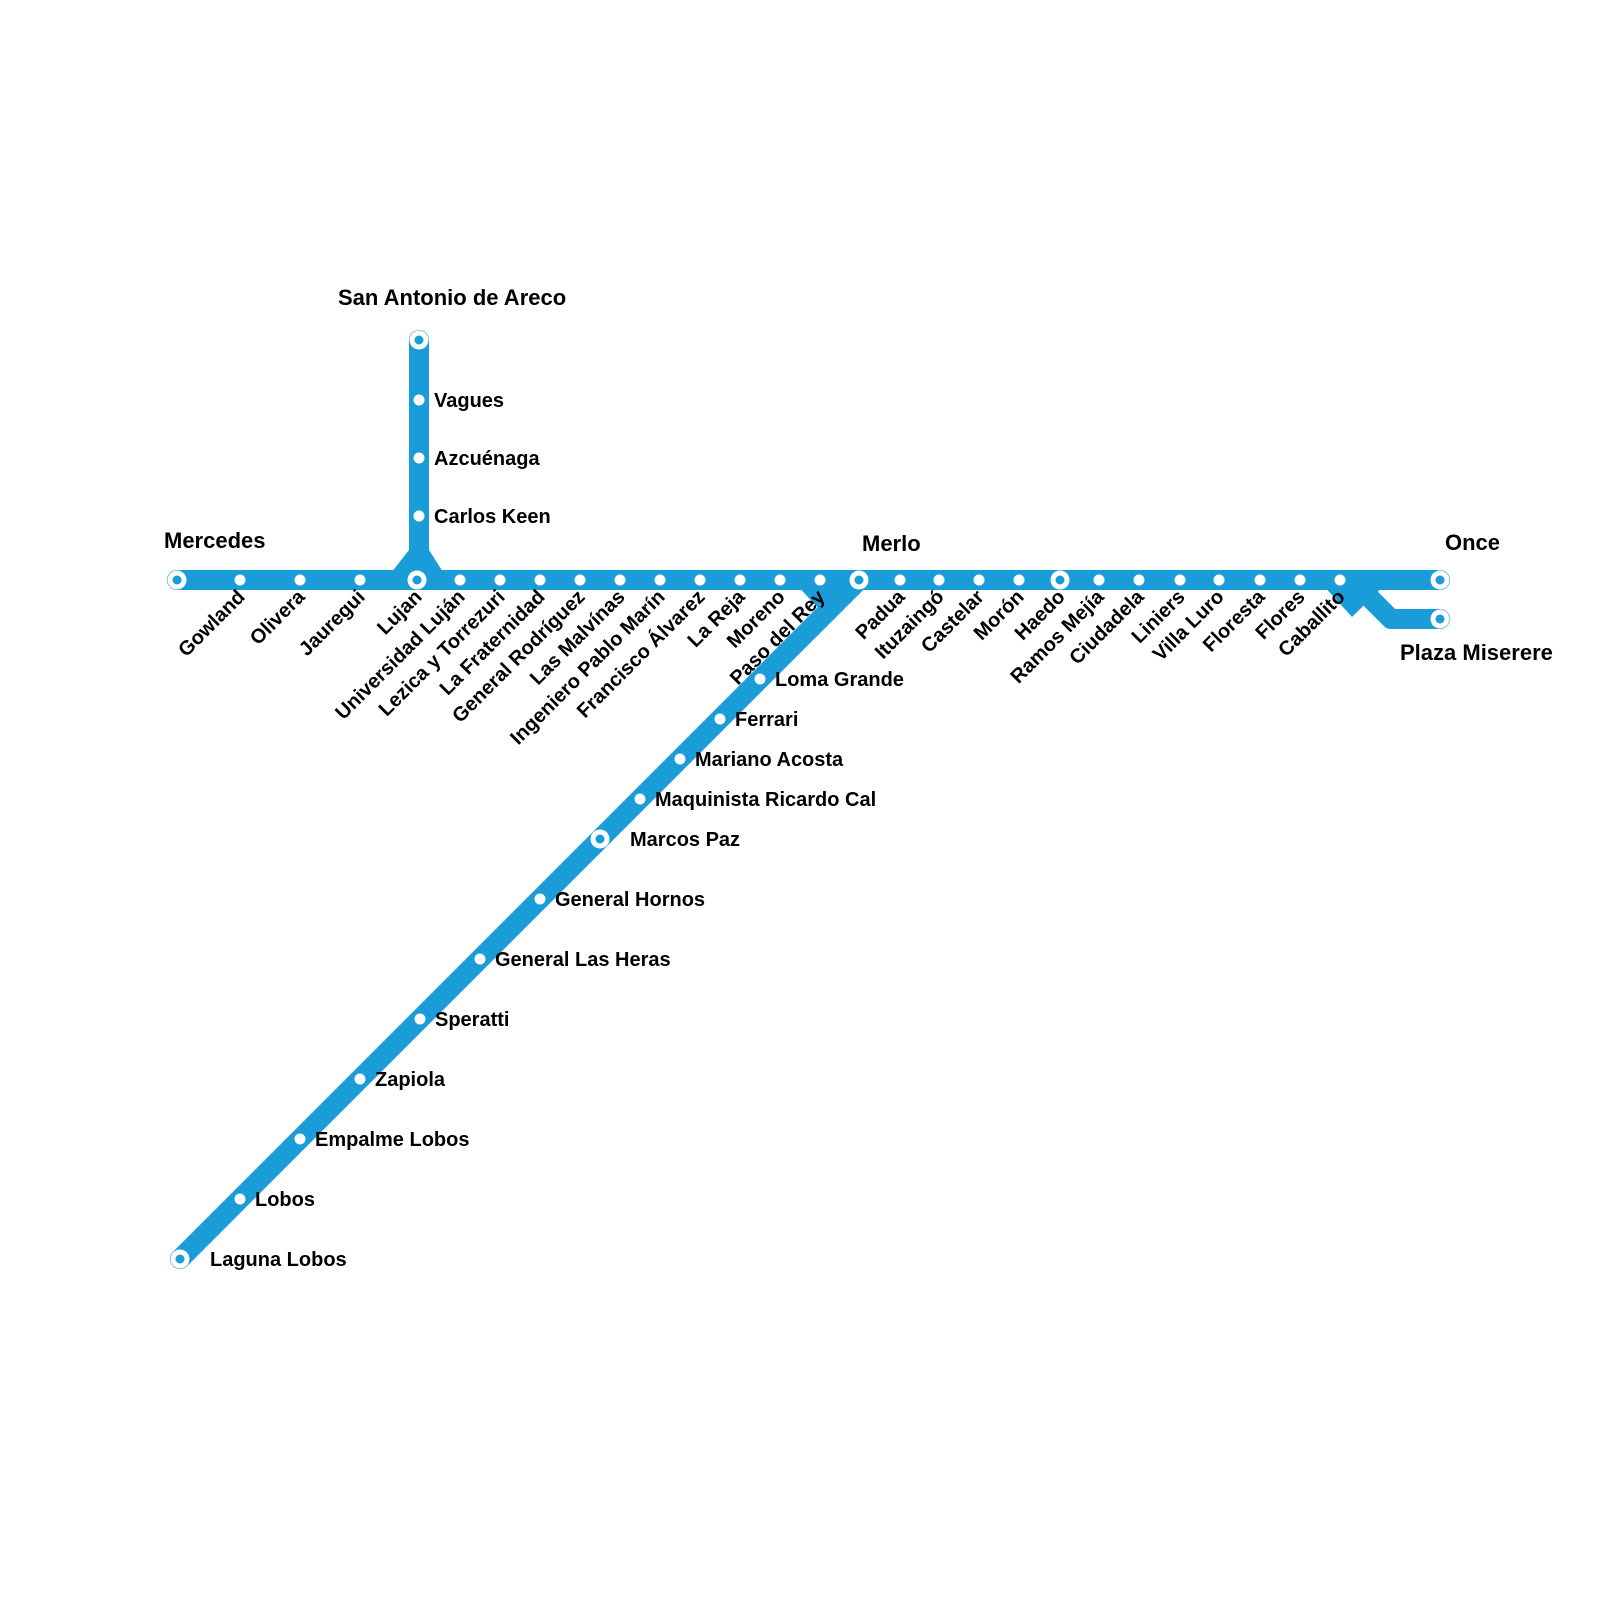  What do you see at coordinates (1260, 580) in the screenshot?
I see `station-marker-floresta` at bounding box center [1260, 580].